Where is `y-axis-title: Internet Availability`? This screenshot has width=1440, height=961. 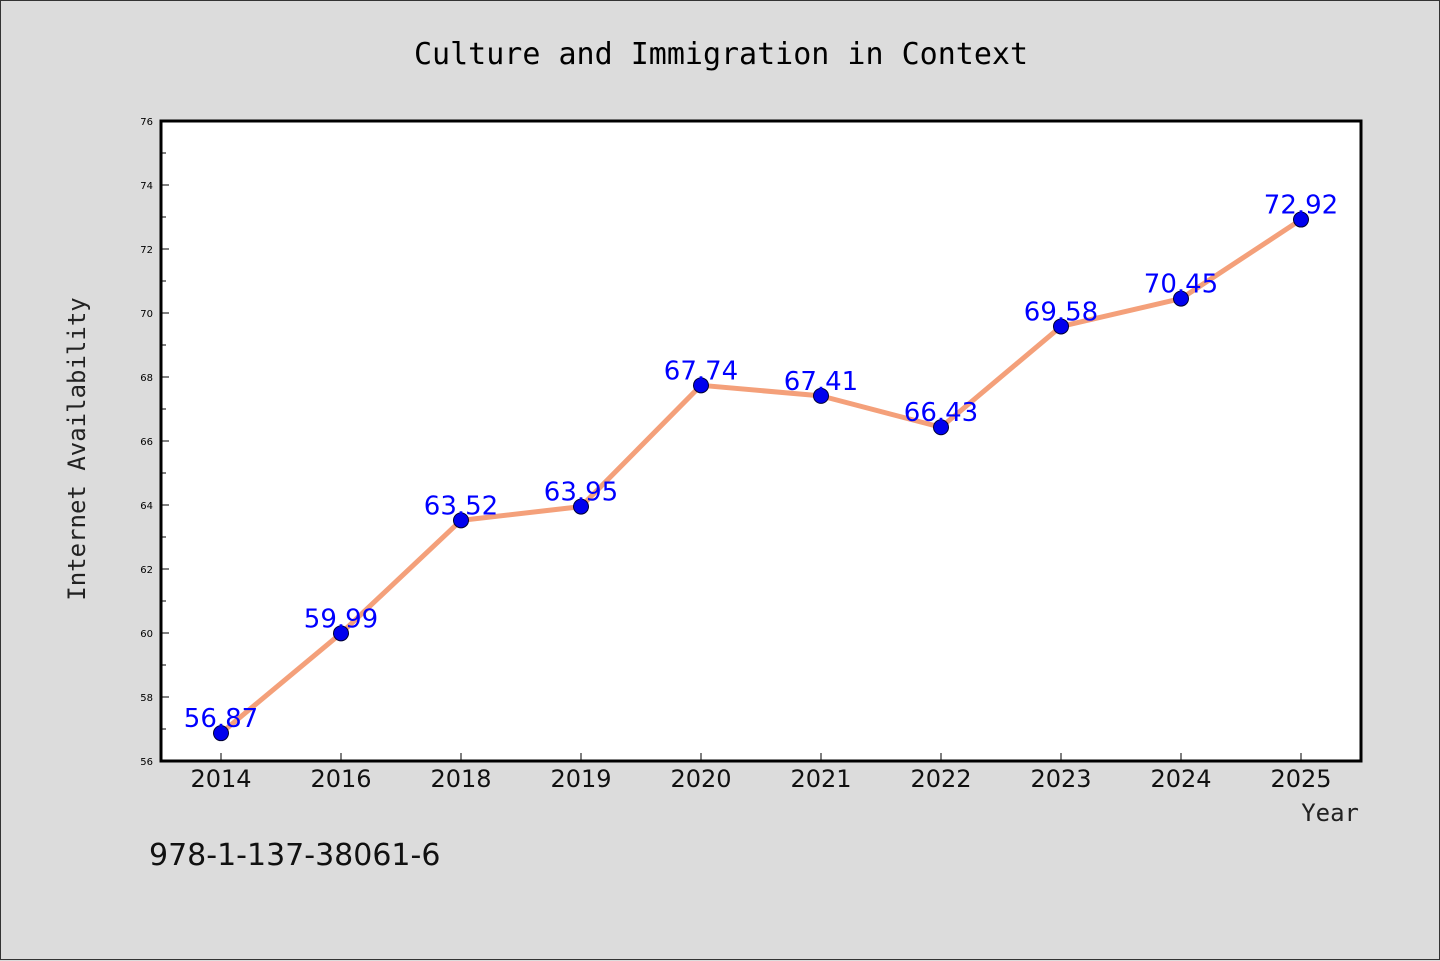 y-axis-title: Internet Availability is located at coordinates (77, 448).